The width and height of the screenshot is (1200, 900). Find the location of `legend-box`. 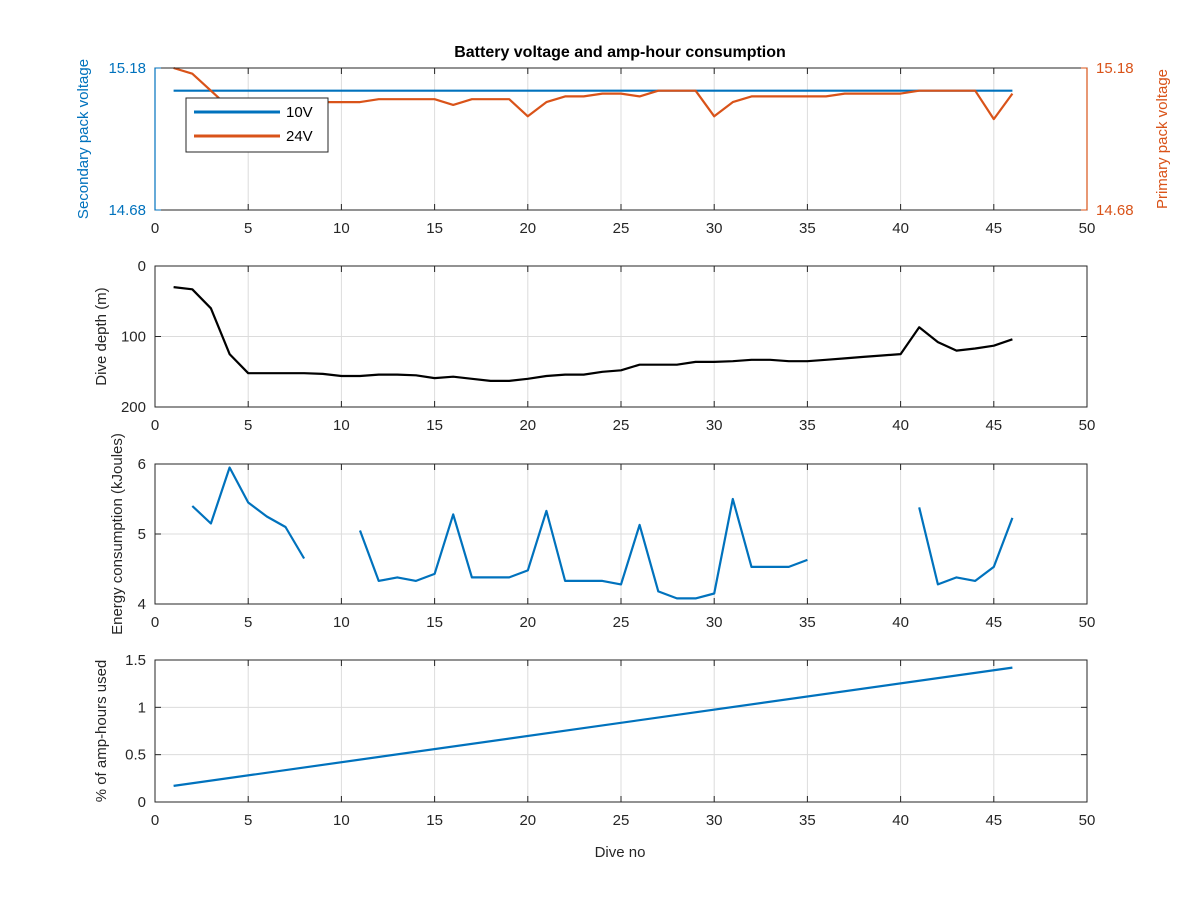

legend-box is located at coordinates (257, 125).